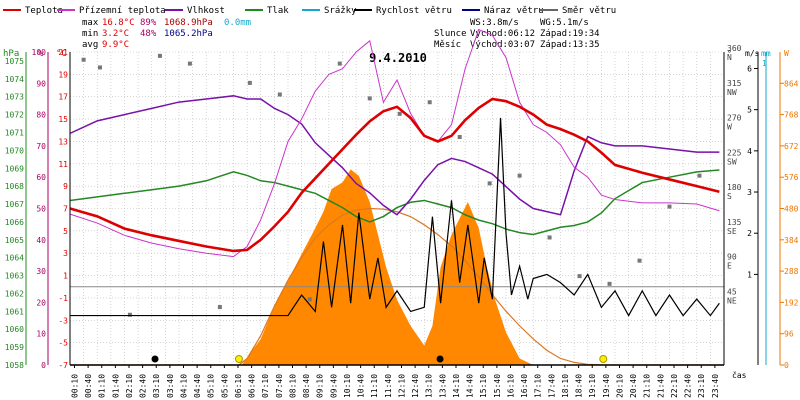 The image size is (800, 400). I want to click on dir-tick-degree: 270, so click(734, 118).